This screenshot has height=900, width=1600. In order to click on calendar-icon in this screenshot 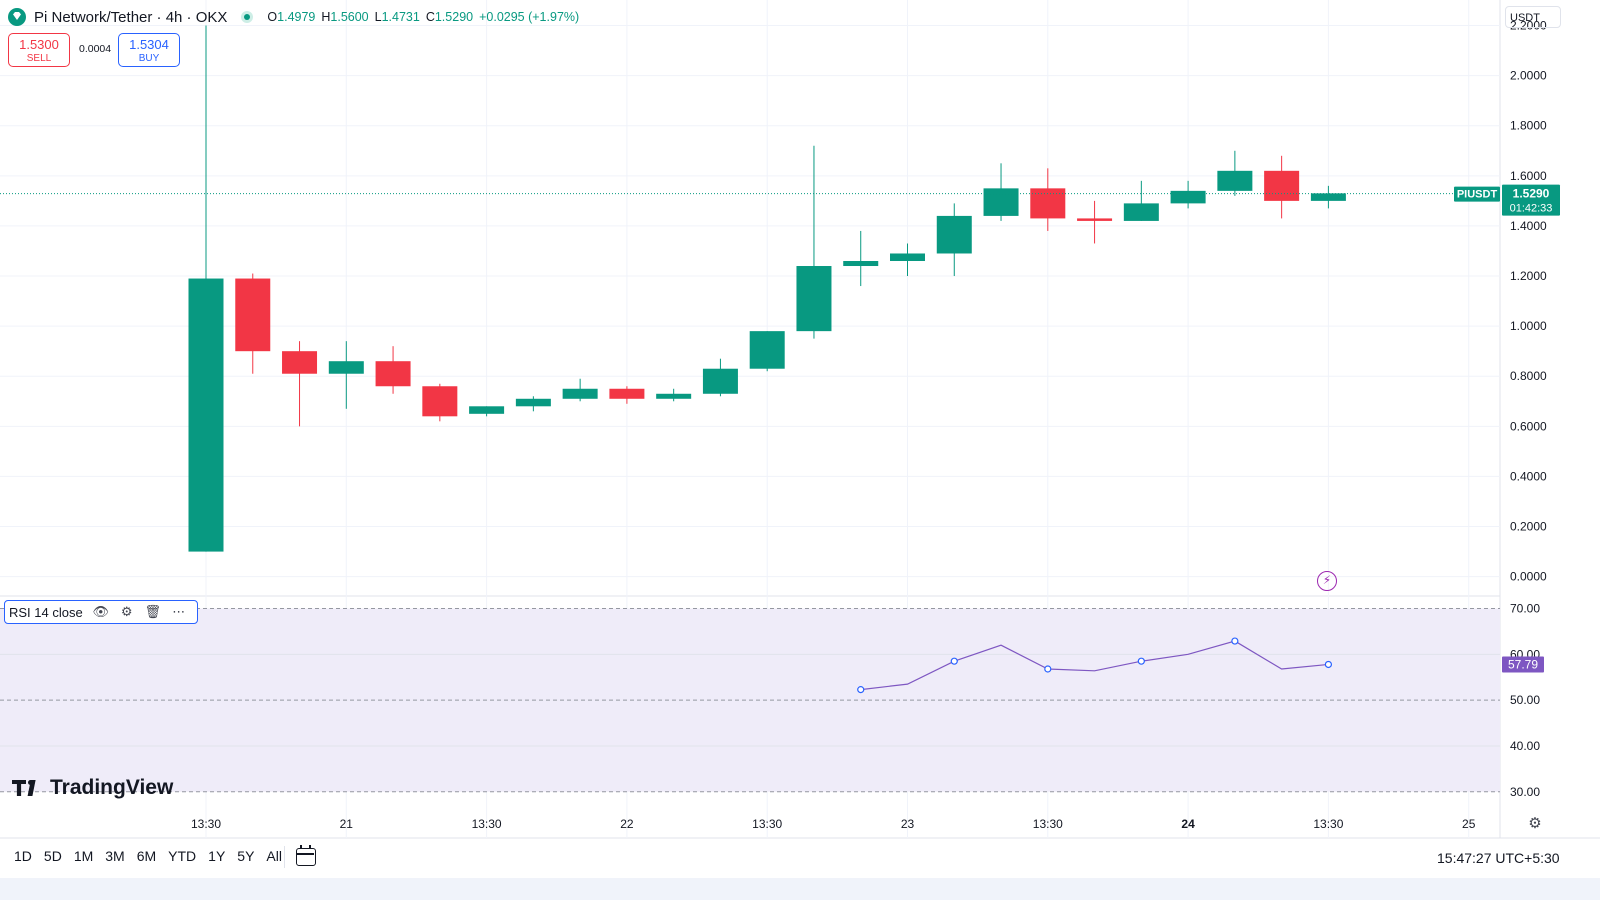, I will do `click(306, 855)`.